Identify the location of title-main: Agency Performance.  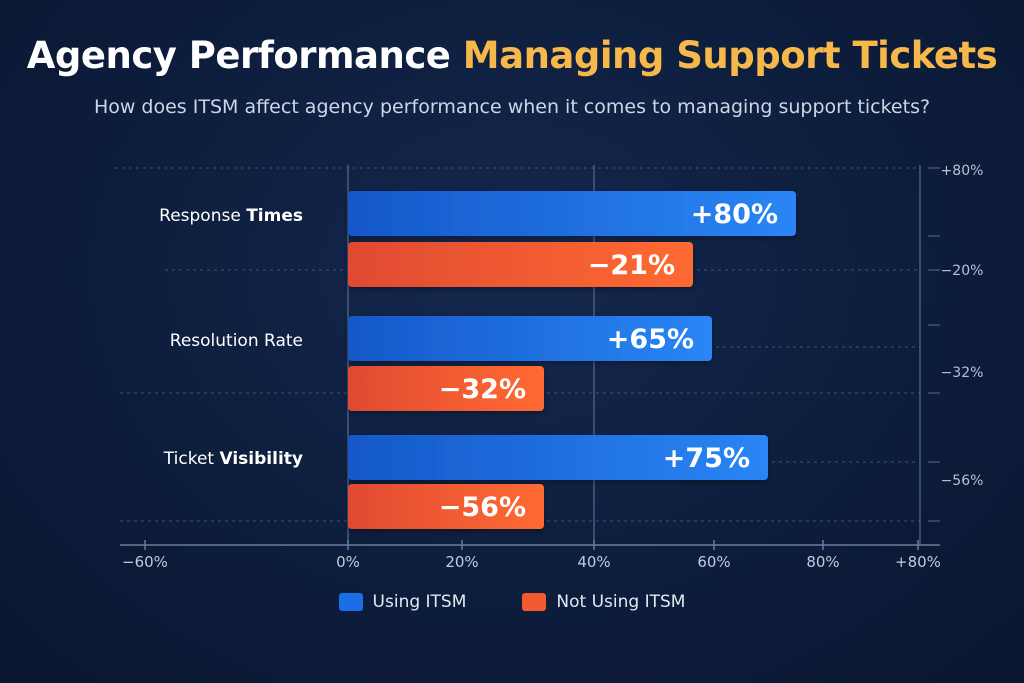
(238, 55).